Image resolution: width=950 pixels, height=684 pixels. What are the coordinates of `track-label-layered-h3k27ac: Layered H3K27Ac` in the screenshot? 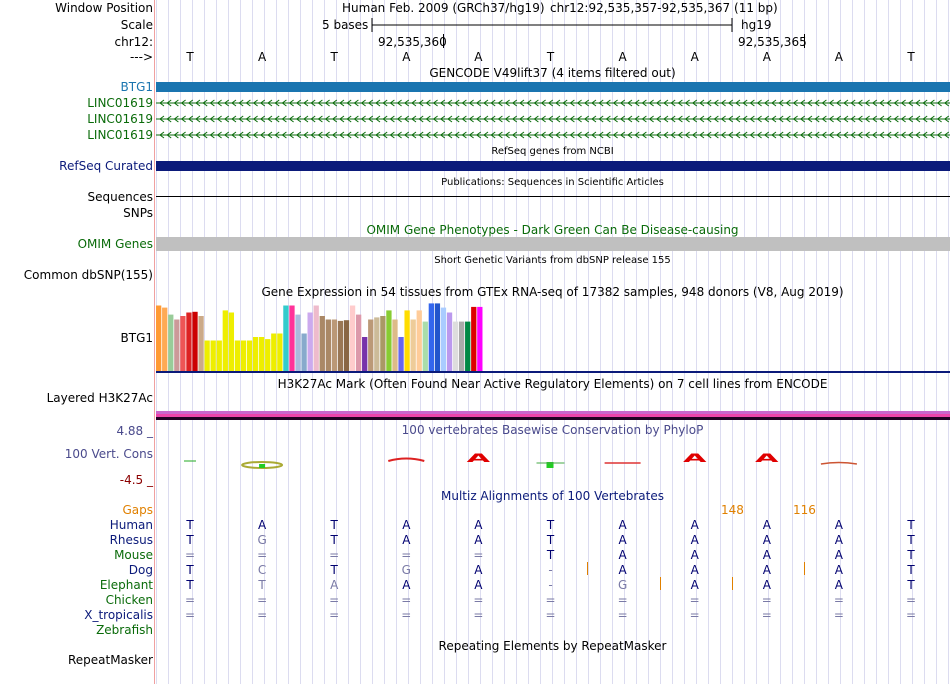 It's located at (99, 398).